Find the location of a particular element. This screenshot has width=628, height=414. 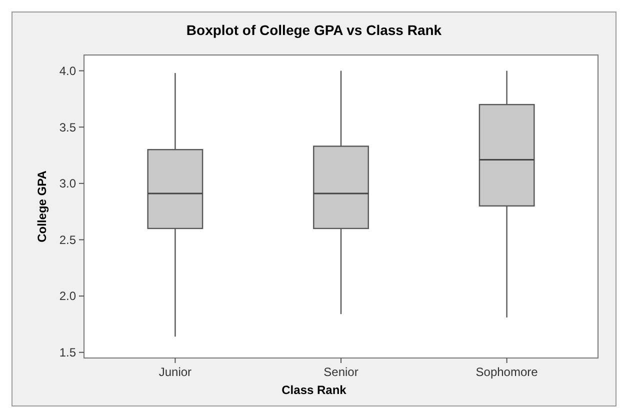

x-axis-title: Class Rank is located at coordinates (314, 390).